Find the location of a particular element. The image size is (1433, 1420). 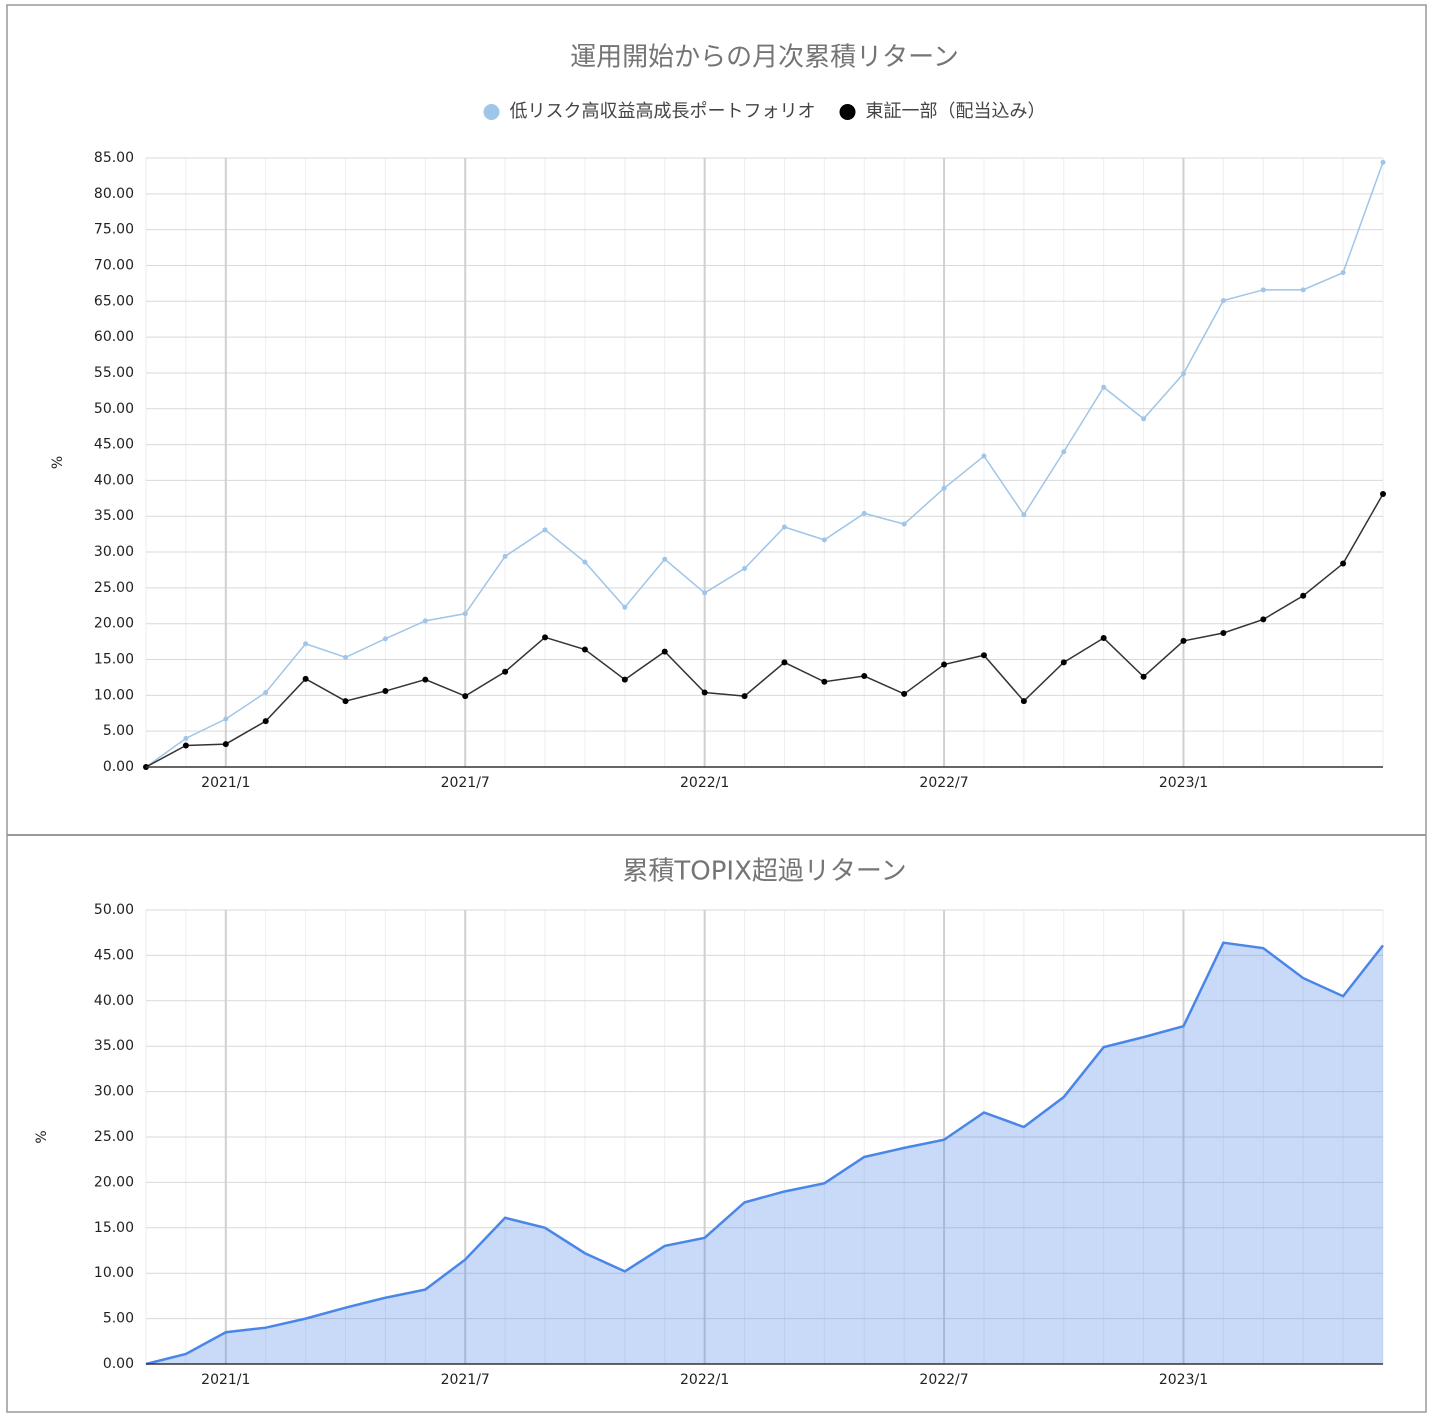

y-tick-label: 80.00 is located at coordinates (114, 194).